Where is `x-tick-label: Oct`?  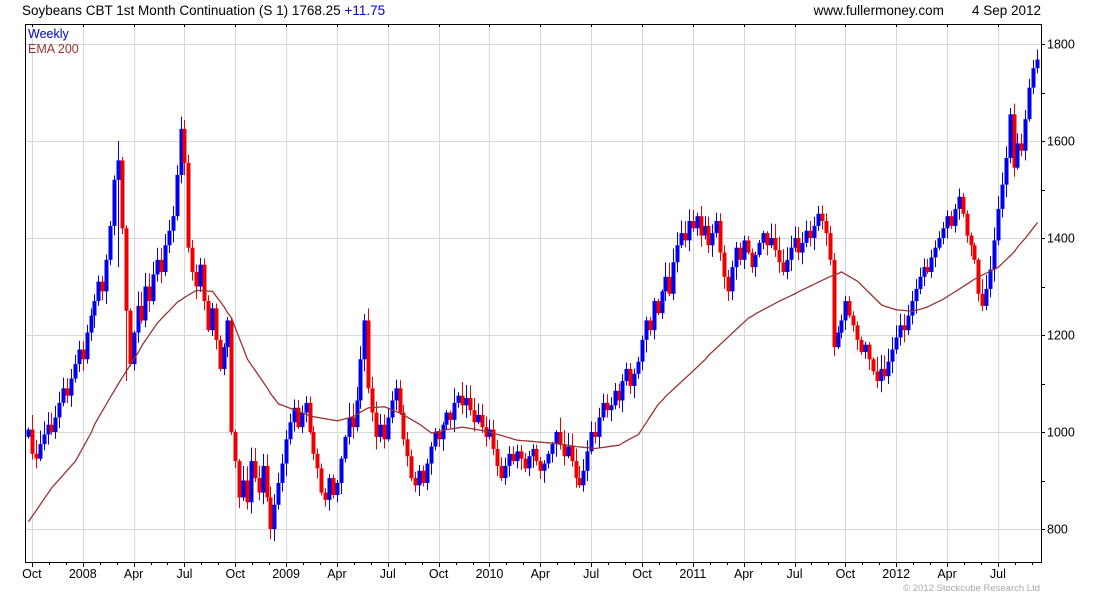 x-tick-label: Oct is located at coordinates (236, 574).